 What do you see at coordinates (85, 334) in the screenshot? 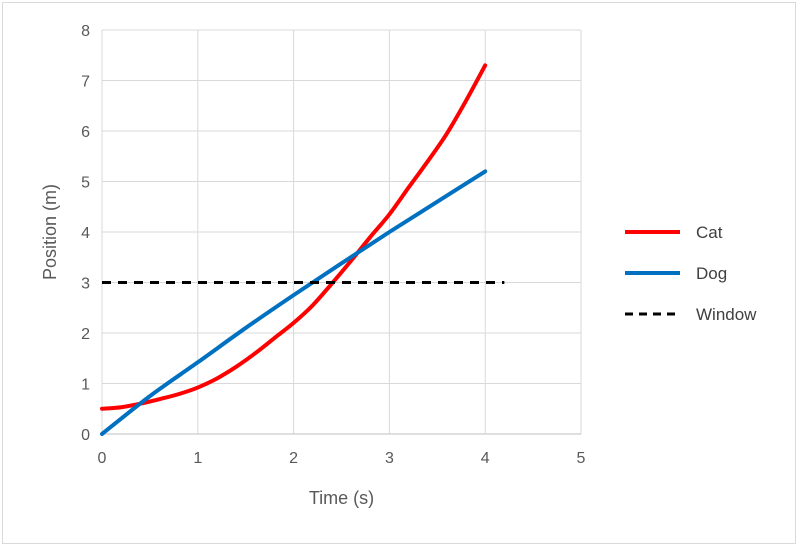
I see `y-tick-label: 2` at bounding box center [85, 334].